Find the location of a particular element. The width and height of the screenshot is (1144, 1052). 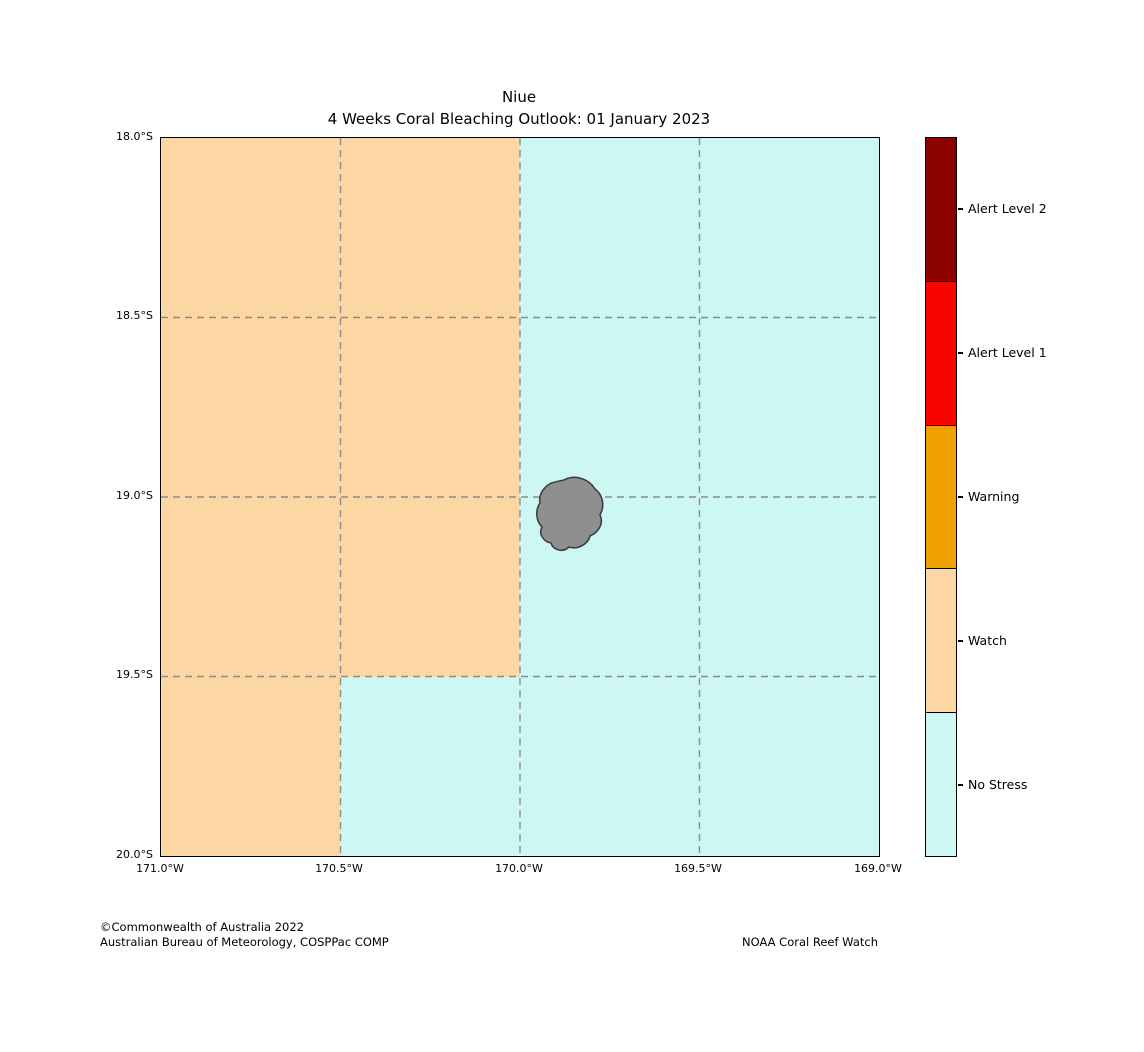

colorbar is located at coordinates (941, 497).